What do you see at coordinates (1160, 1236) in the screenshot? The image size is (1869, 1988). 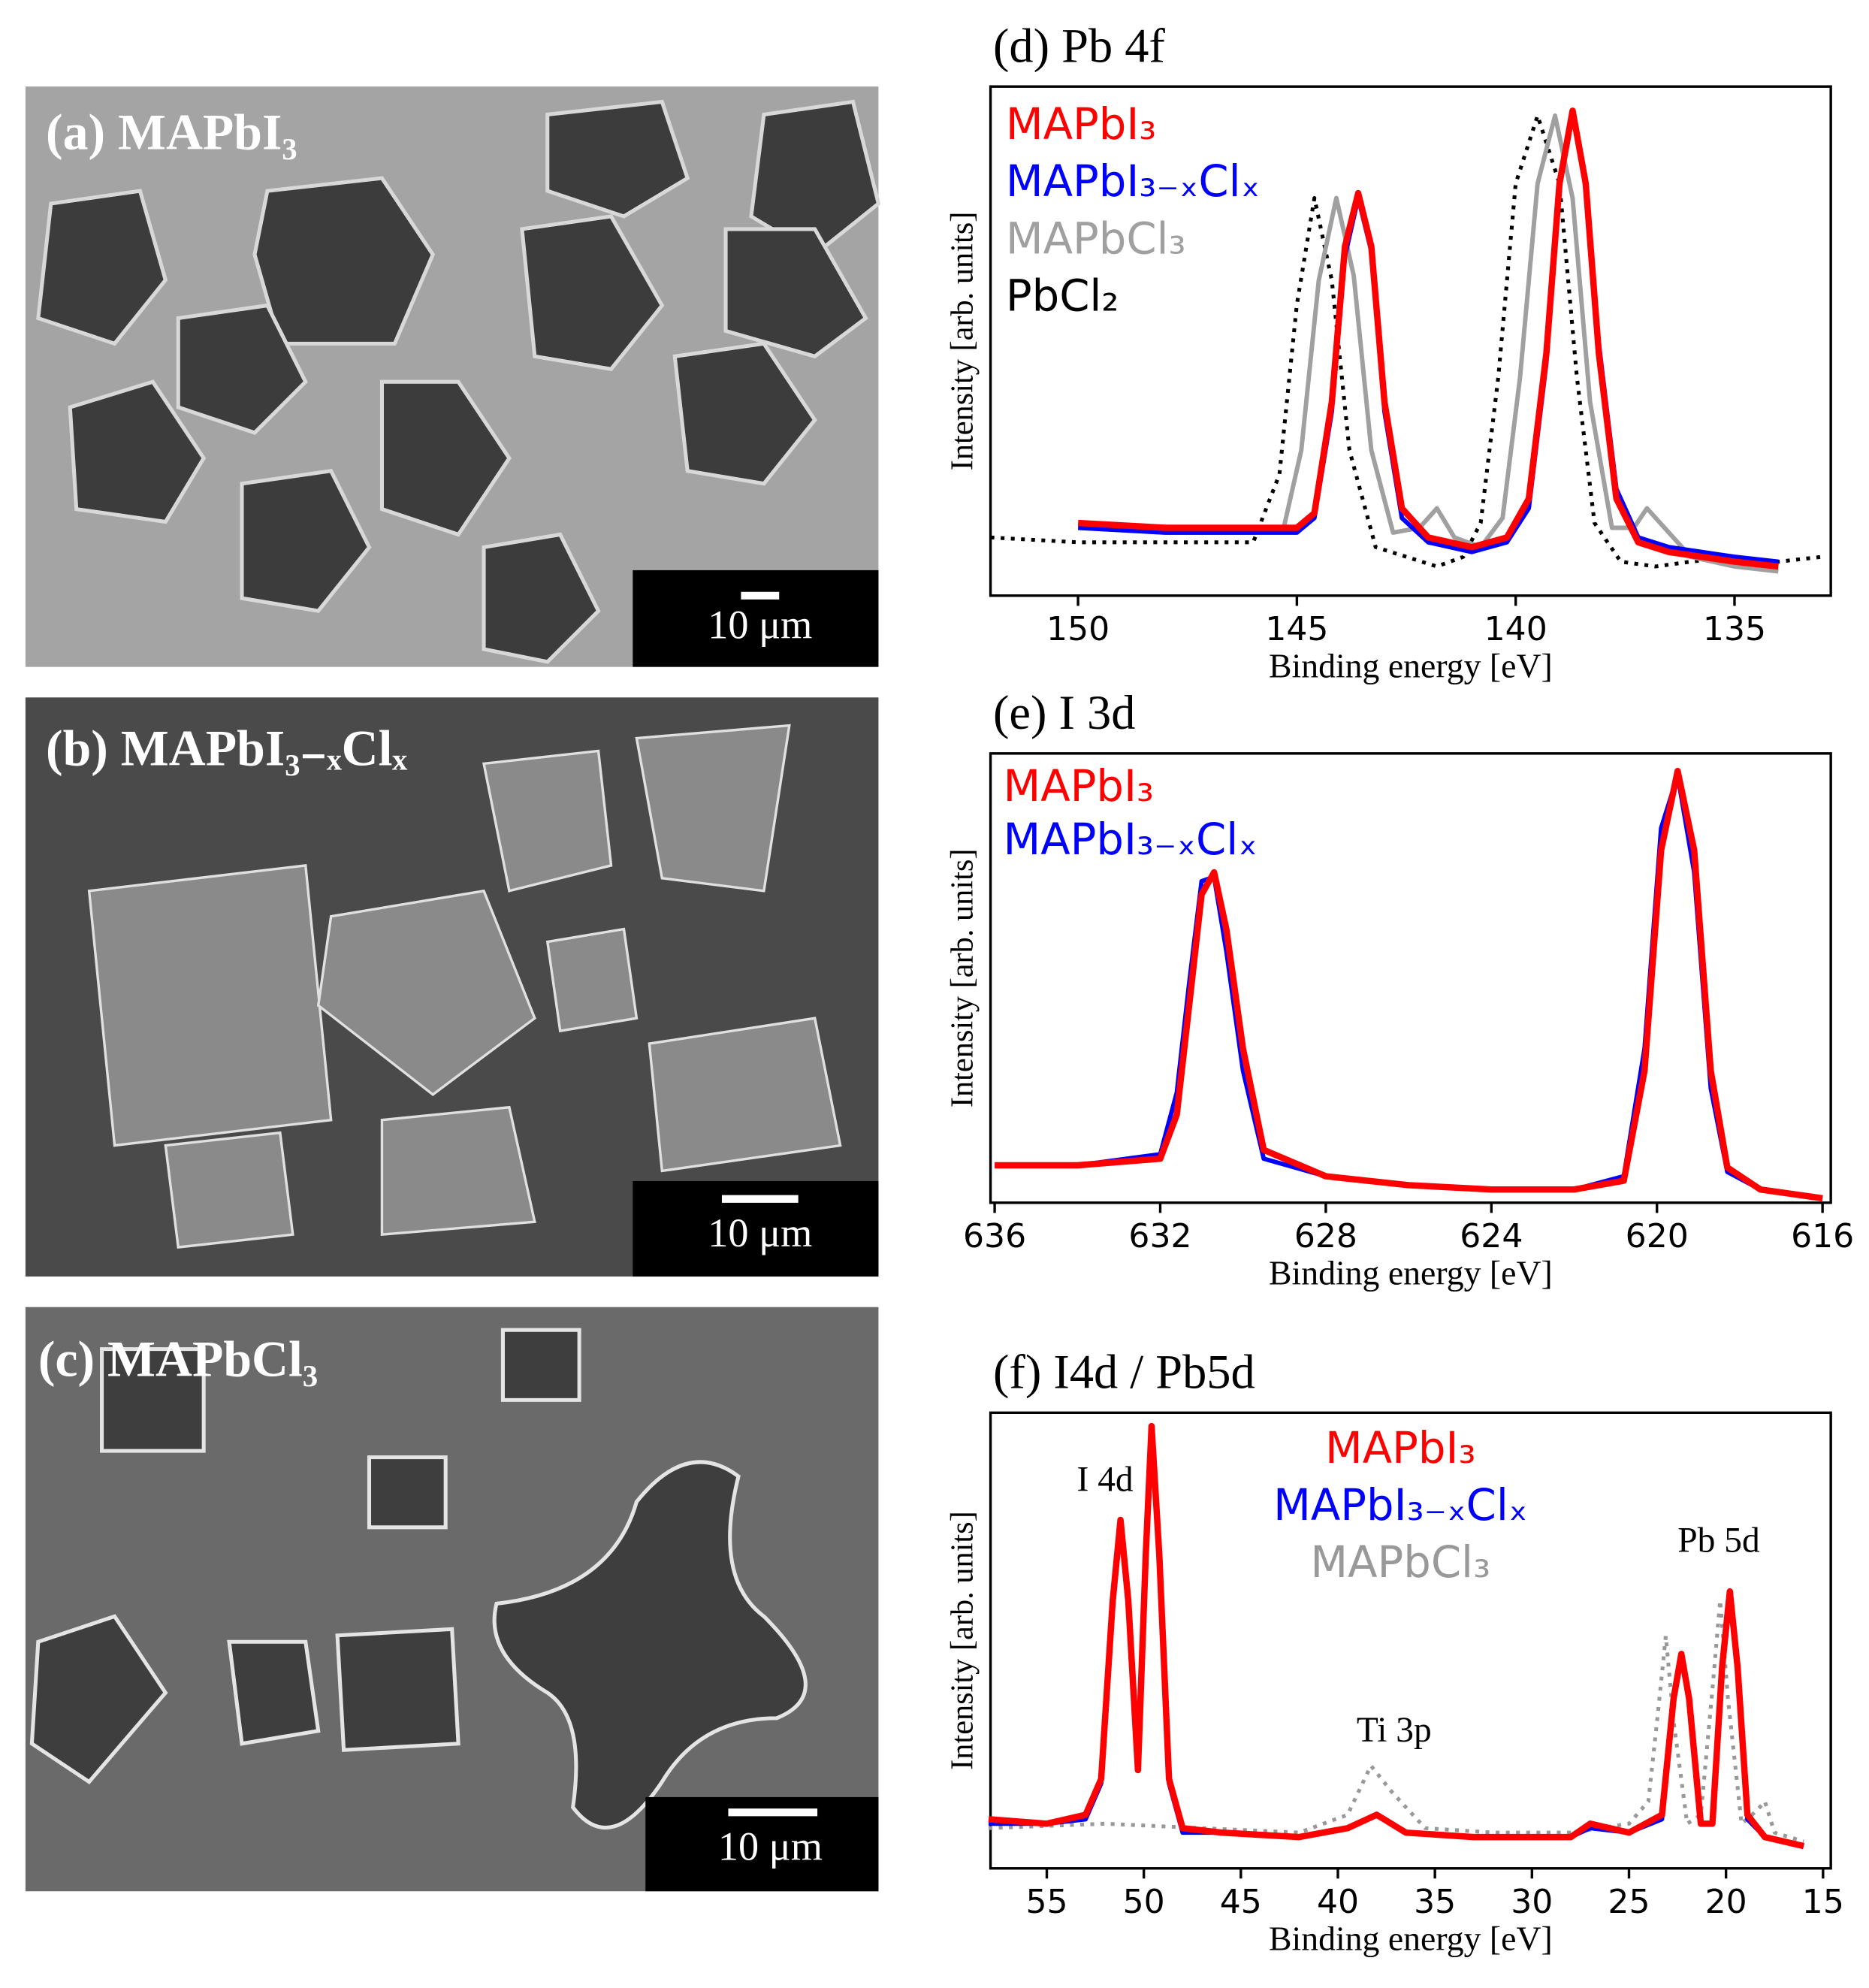 I see `x-tick-label: 632` at bounding box center [1160, 1236].